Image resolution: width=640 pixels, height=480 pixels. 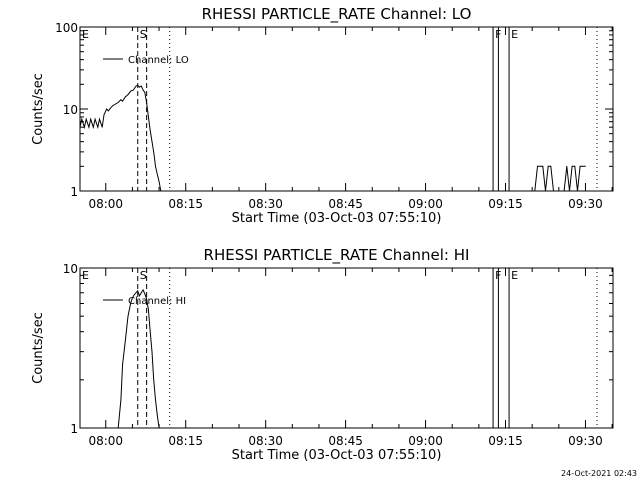 I want to click on plot2-marker-label: S, so click(x=143, y=275).